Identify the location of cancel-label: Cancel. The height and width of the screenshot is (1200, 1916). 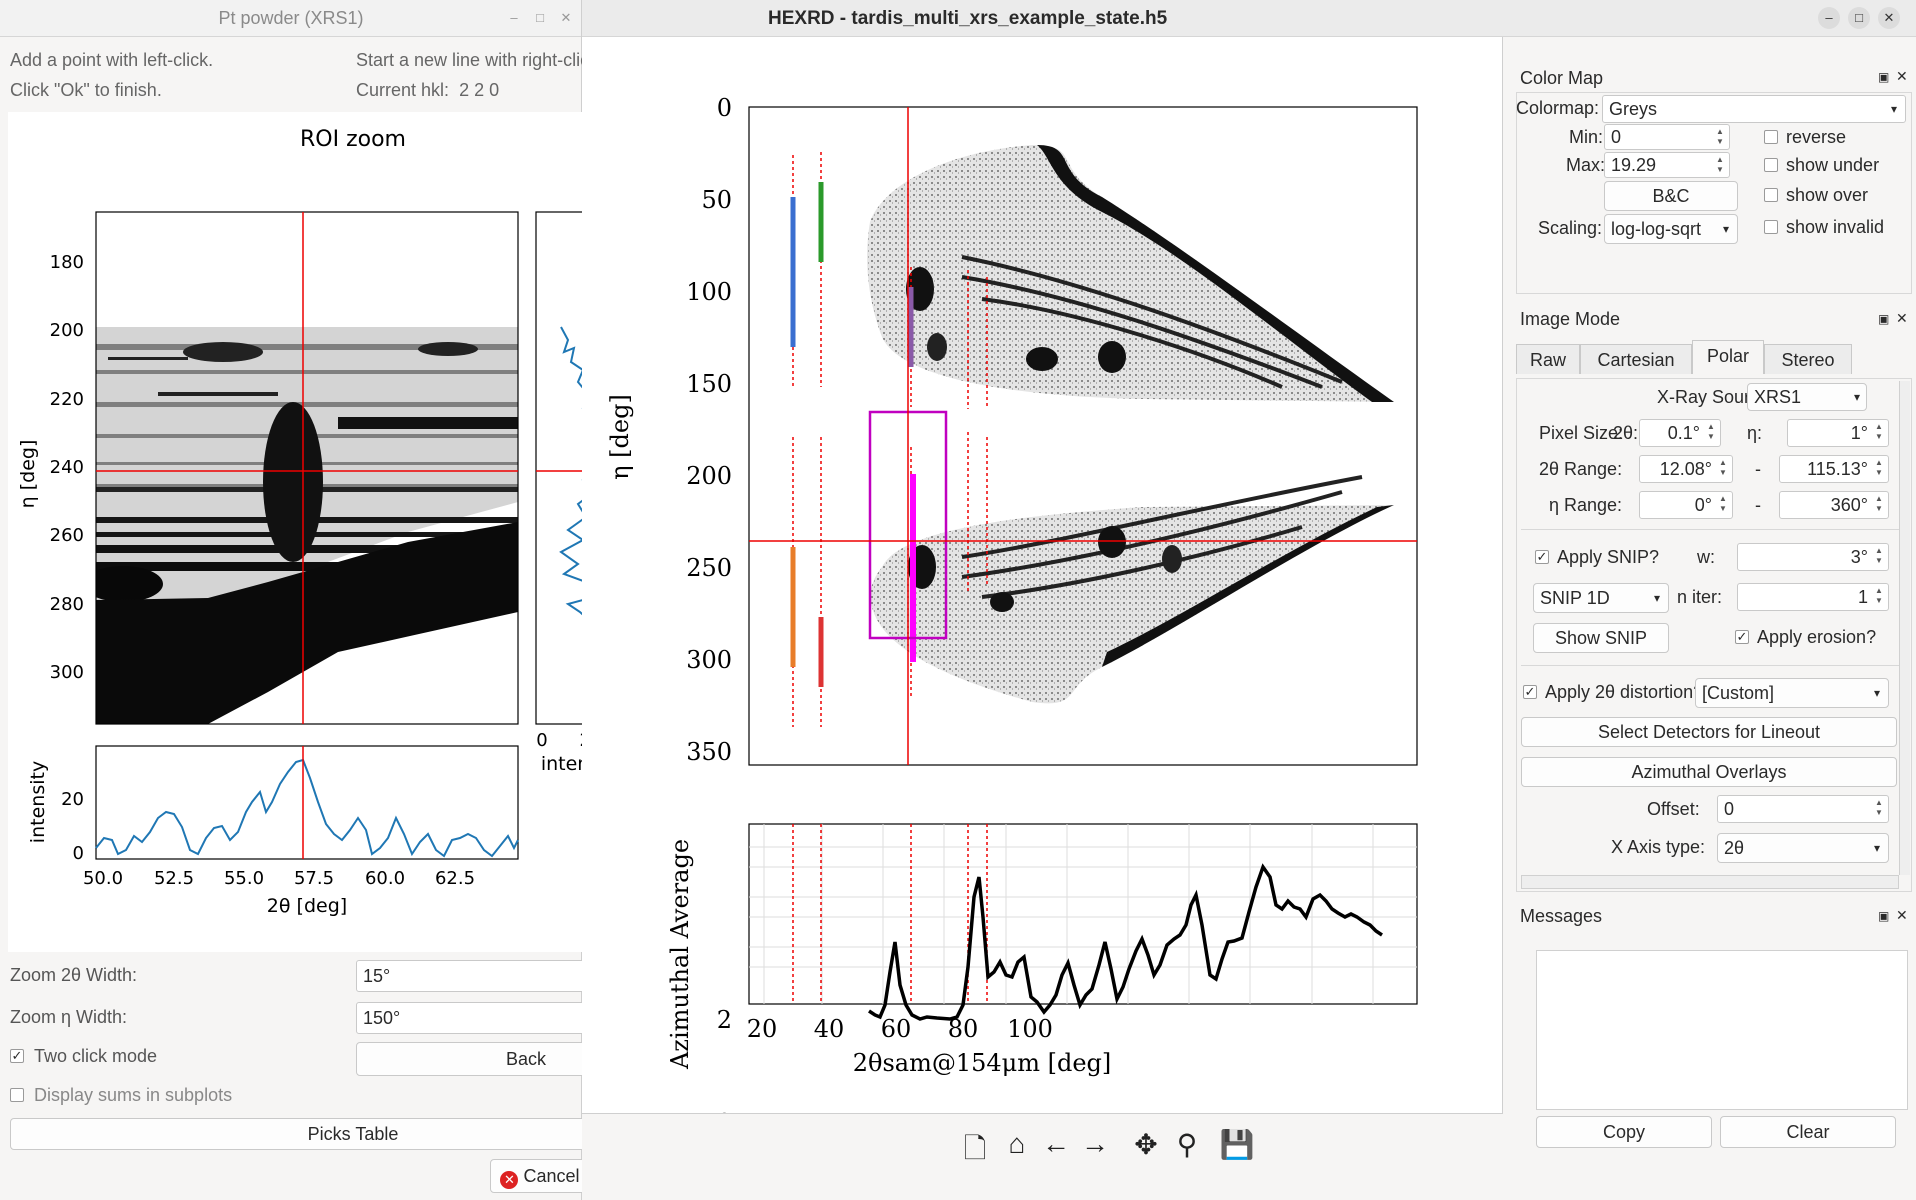
(551, 1176).